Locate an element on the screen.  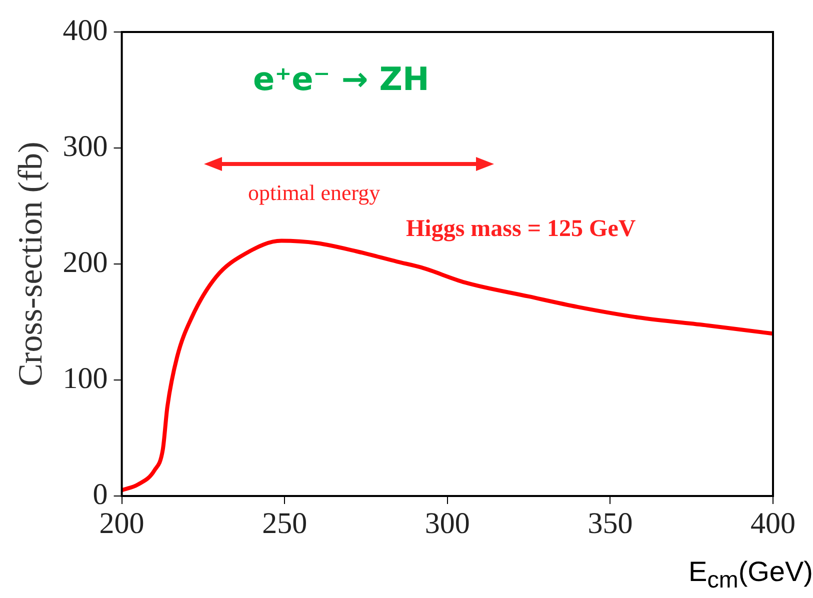
y-tick-label: 400 is located at coordinates (85, 30).